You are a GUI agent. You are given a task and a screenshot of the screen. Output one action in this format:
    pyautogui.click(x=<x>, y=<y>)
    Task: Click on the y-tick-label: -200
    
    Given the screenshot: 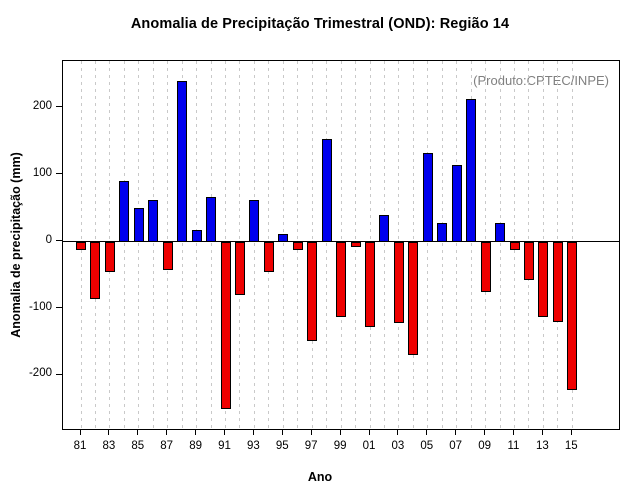 What is the action you would take?
    pyautogui.click(x=40, y=373)
    